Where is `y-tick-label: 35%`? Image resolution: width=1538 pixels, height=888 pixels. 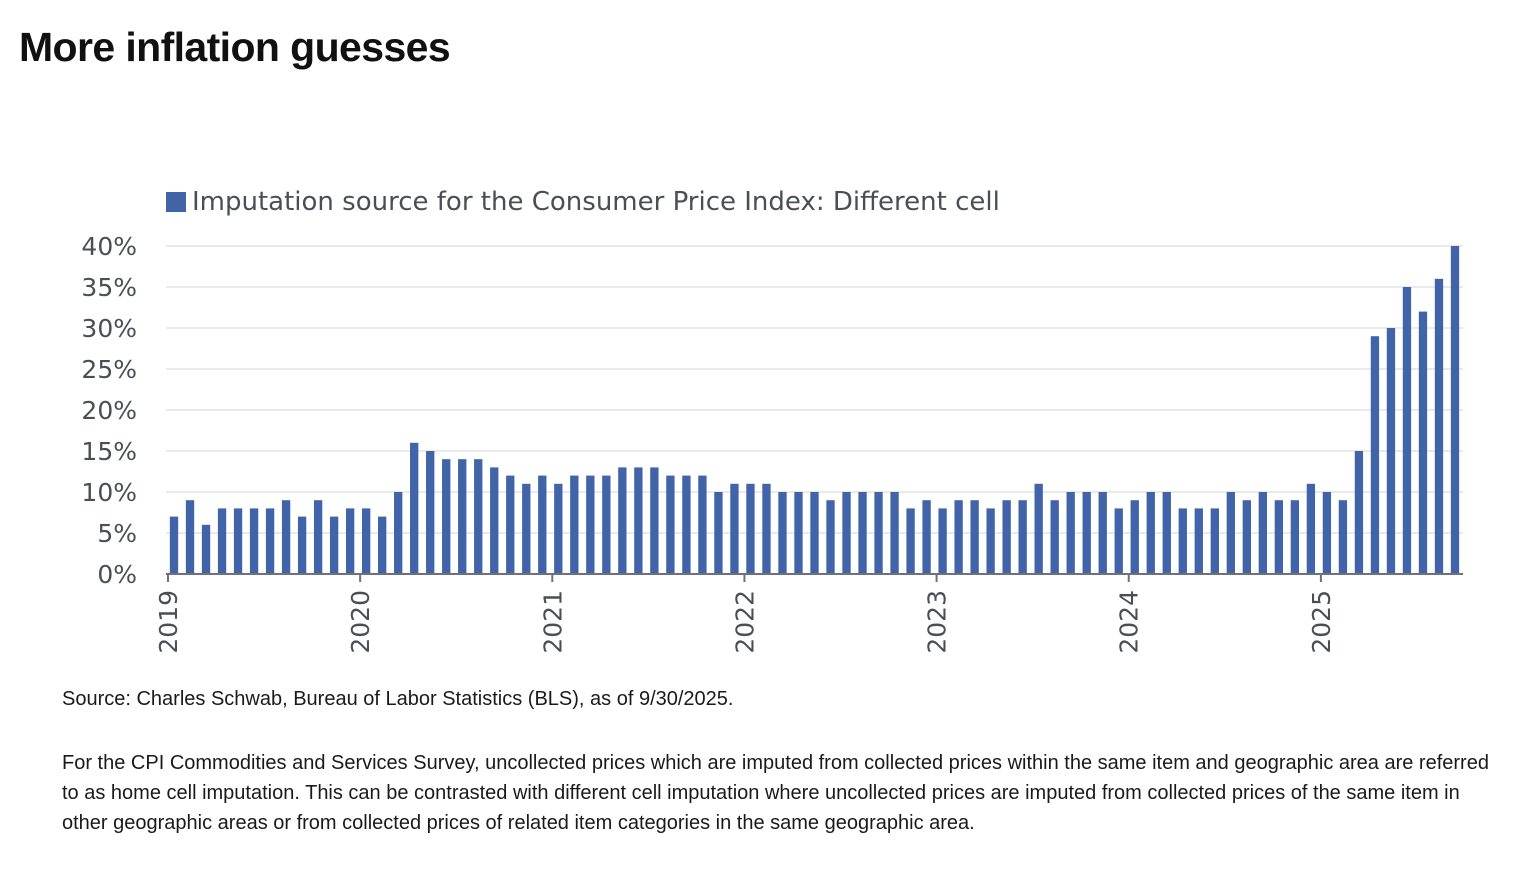 y-tick-label: 35% is located at coordinates (109, 287).